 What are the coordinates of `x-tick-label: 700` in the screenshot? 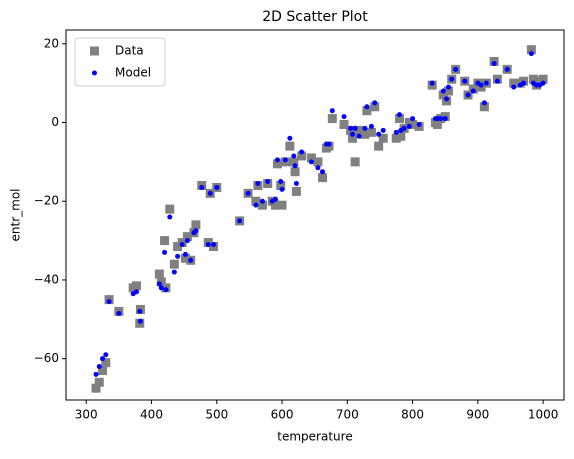 It's located at (347, 415).